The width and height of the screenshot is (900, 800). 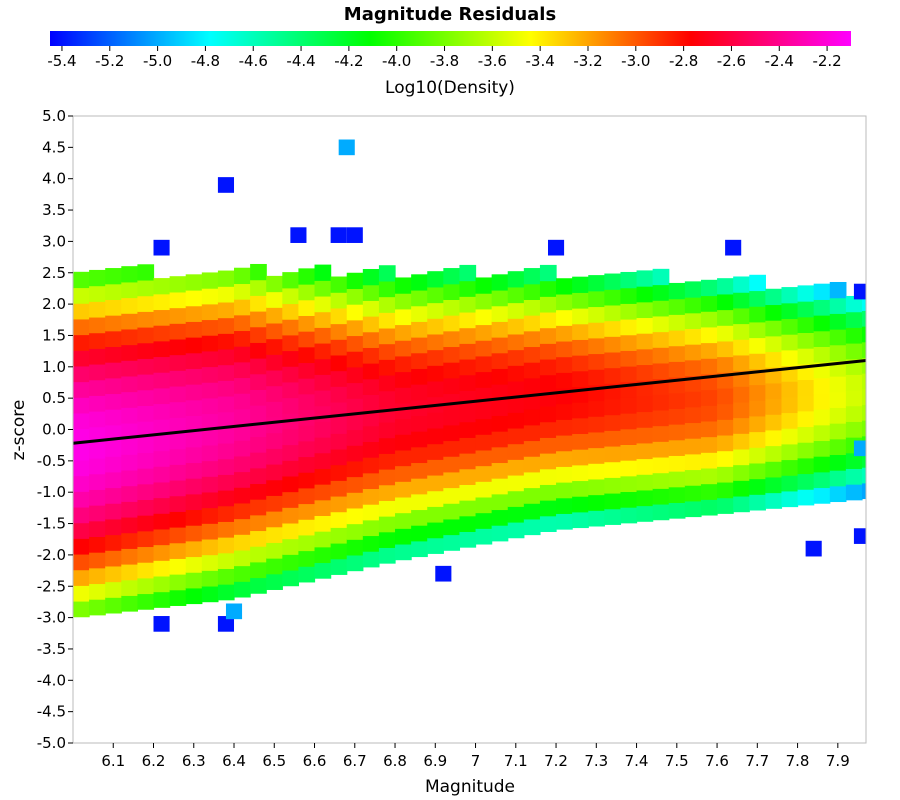 I want to click on y-tick-label: -3.0, so click(x=51, y=618).